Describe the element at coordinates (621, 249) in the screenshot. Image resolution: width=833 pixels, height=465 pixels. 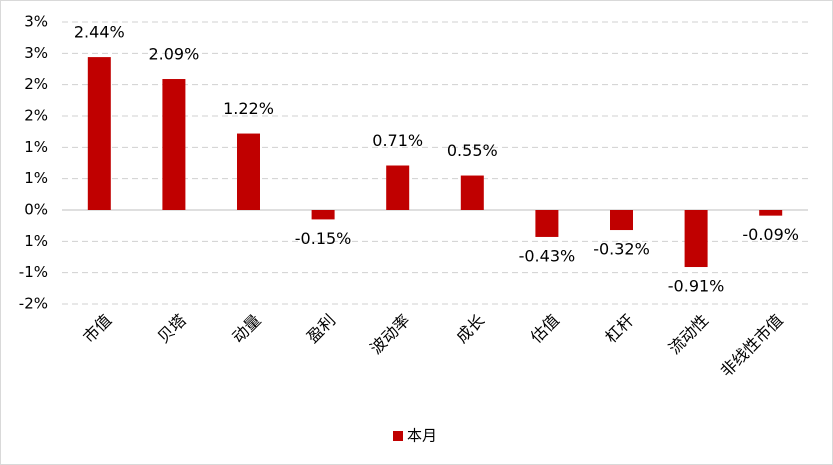
I see `data-label: -0.32%` at that location.